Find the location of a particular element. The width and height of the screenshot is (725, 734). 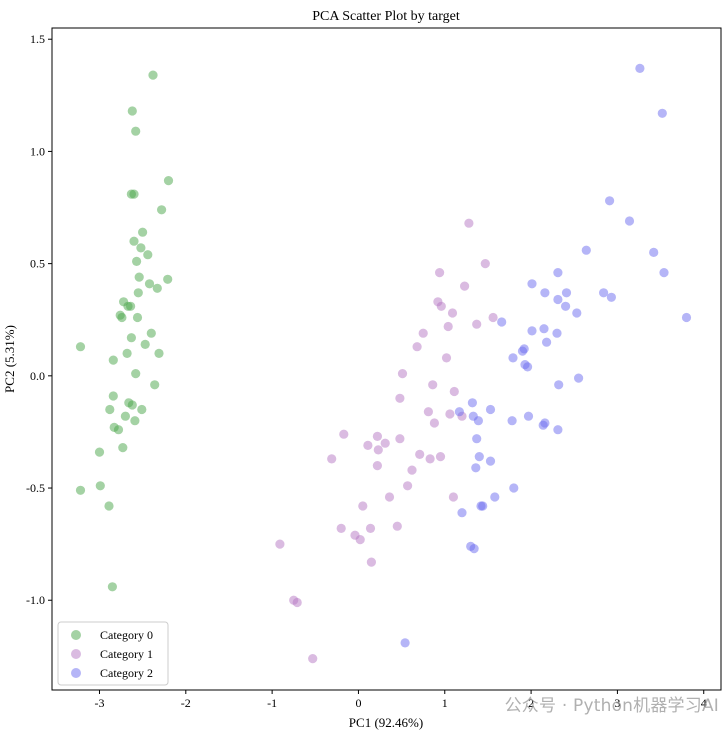

x-tick-label: -3 is located at coordinates (99, 703).